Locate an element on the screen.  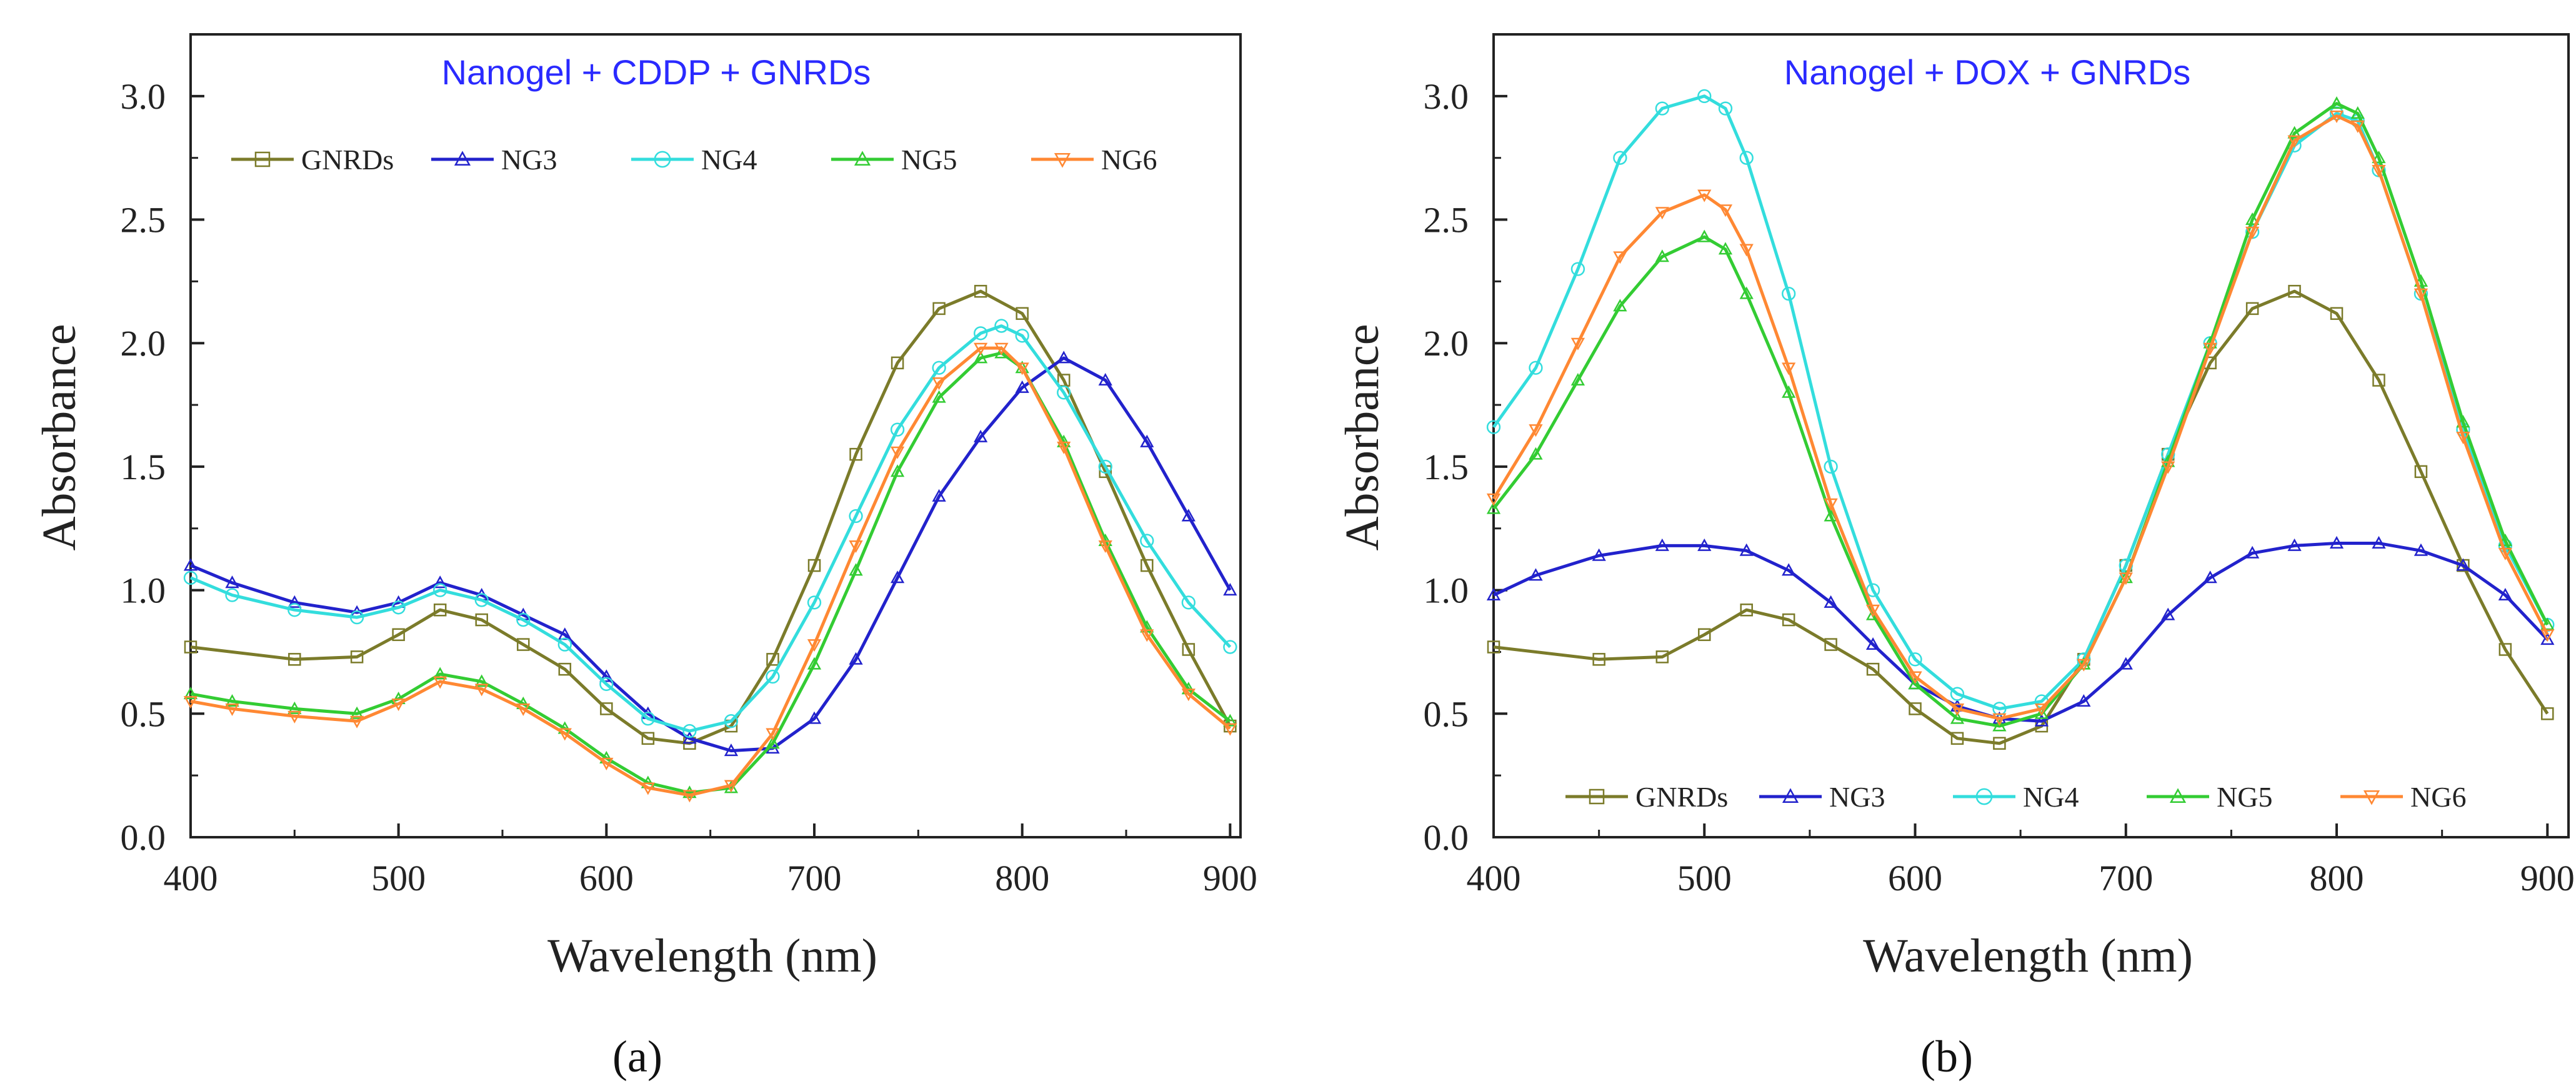
y-tick-label: 1.5 is located at coordinates (143, 467).